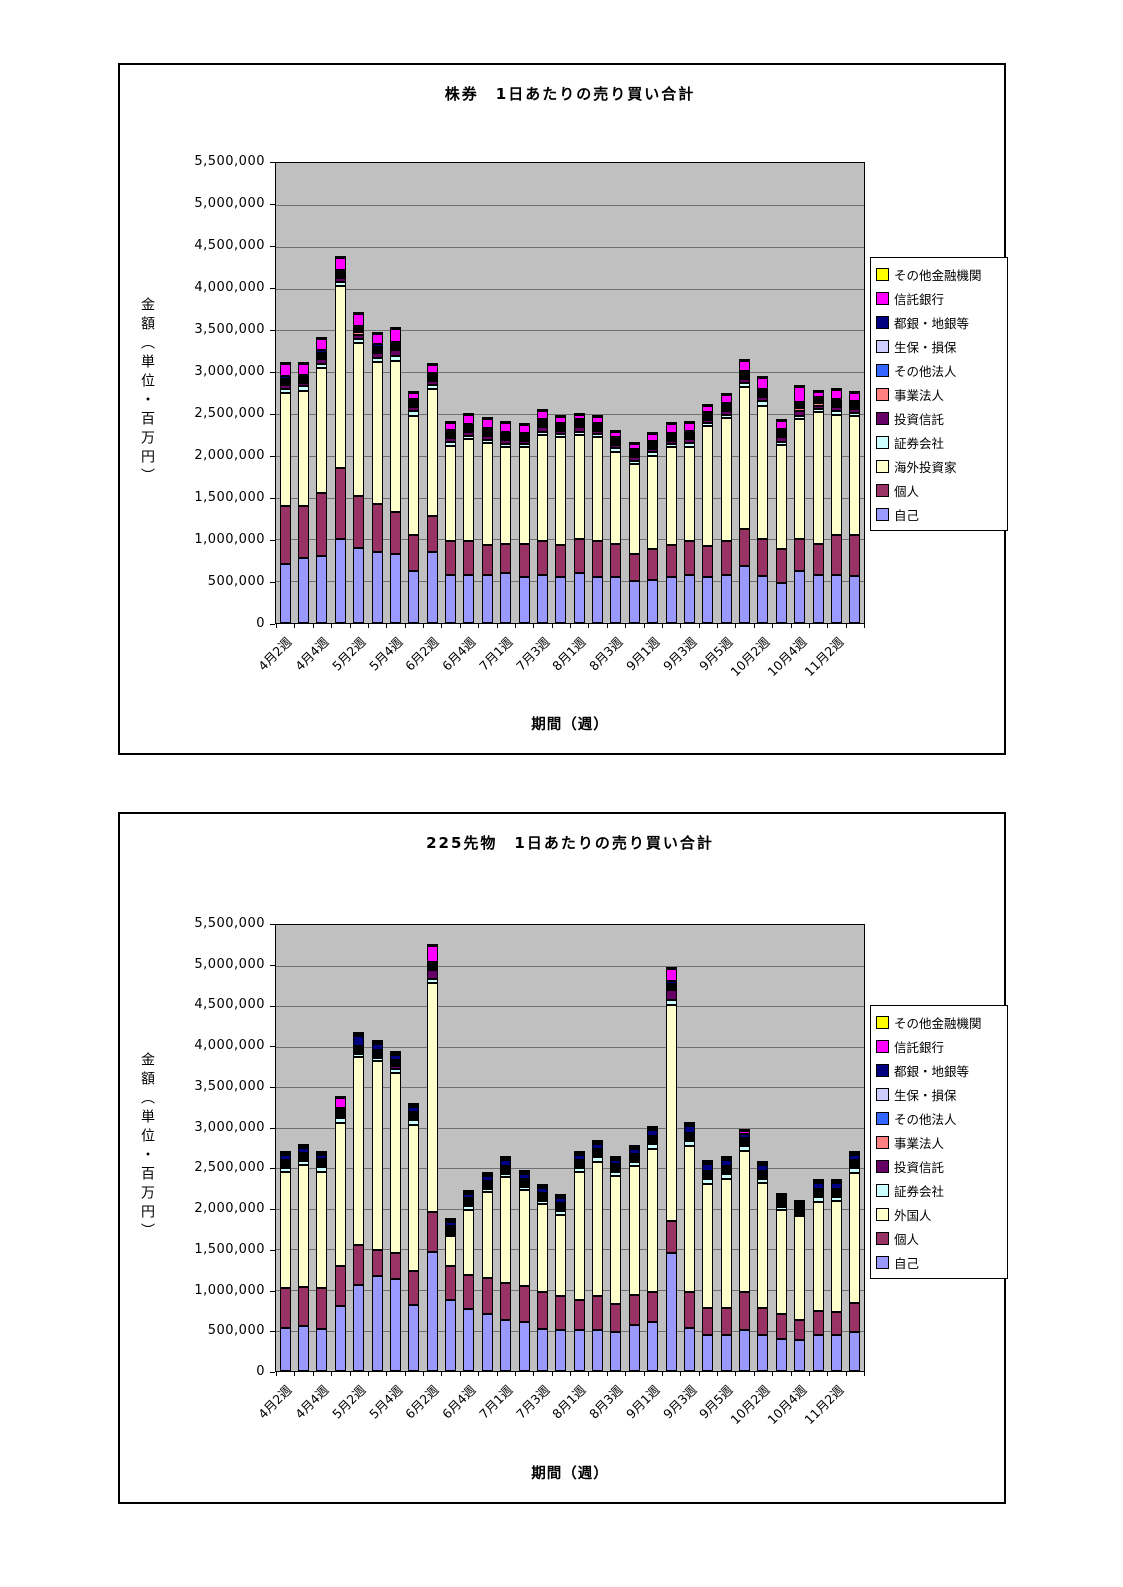  What do you see at coordinates (260, 1371) in the screenshot?
I see `y-tick-label: 0` at bounding box center [260, 1371].